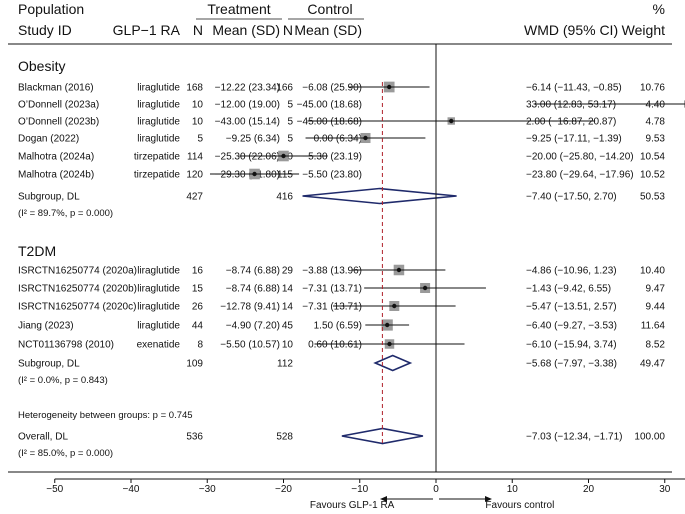 The image size is (685, 514). Describe the element at coordinates (285, 364) in the screenshot. I see `t2dm-subgroup-n-control: 112` at that location.